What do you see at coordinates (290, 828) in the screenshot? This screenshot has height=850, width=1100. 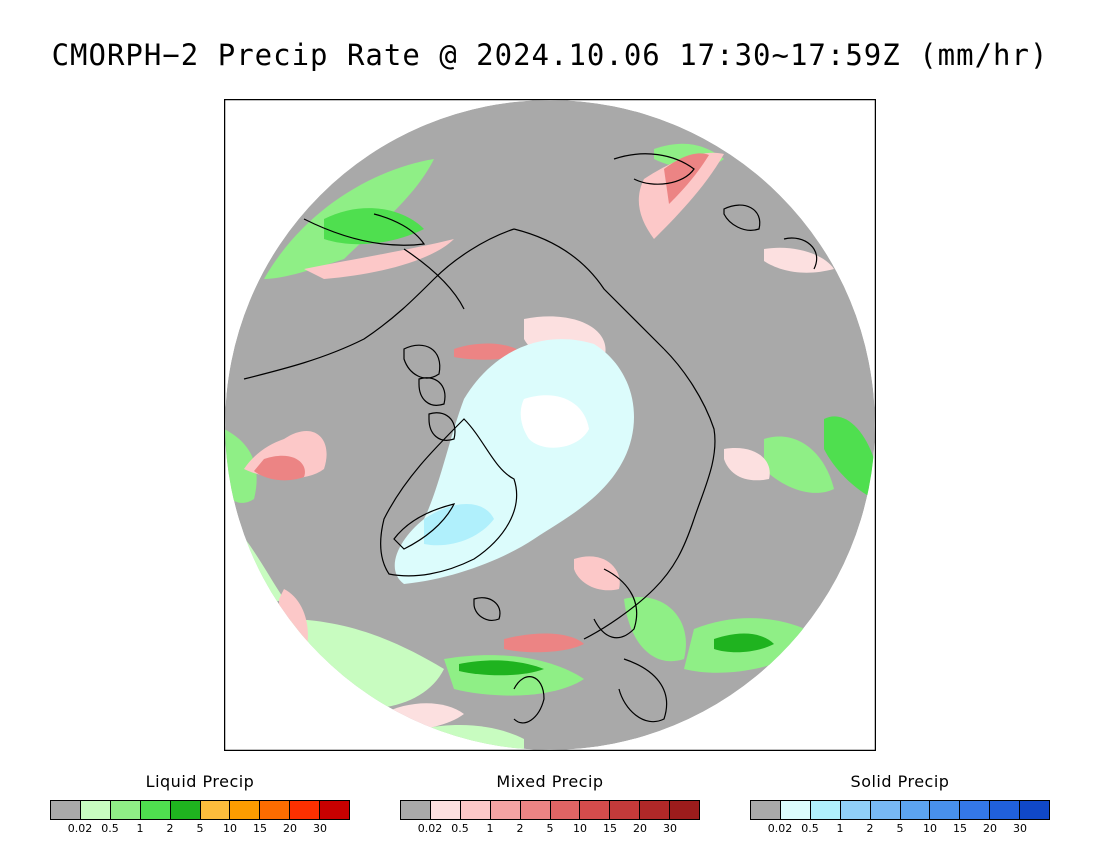 I see `legend-tick-liquid-7: 20` at bounding box center [290, 828].